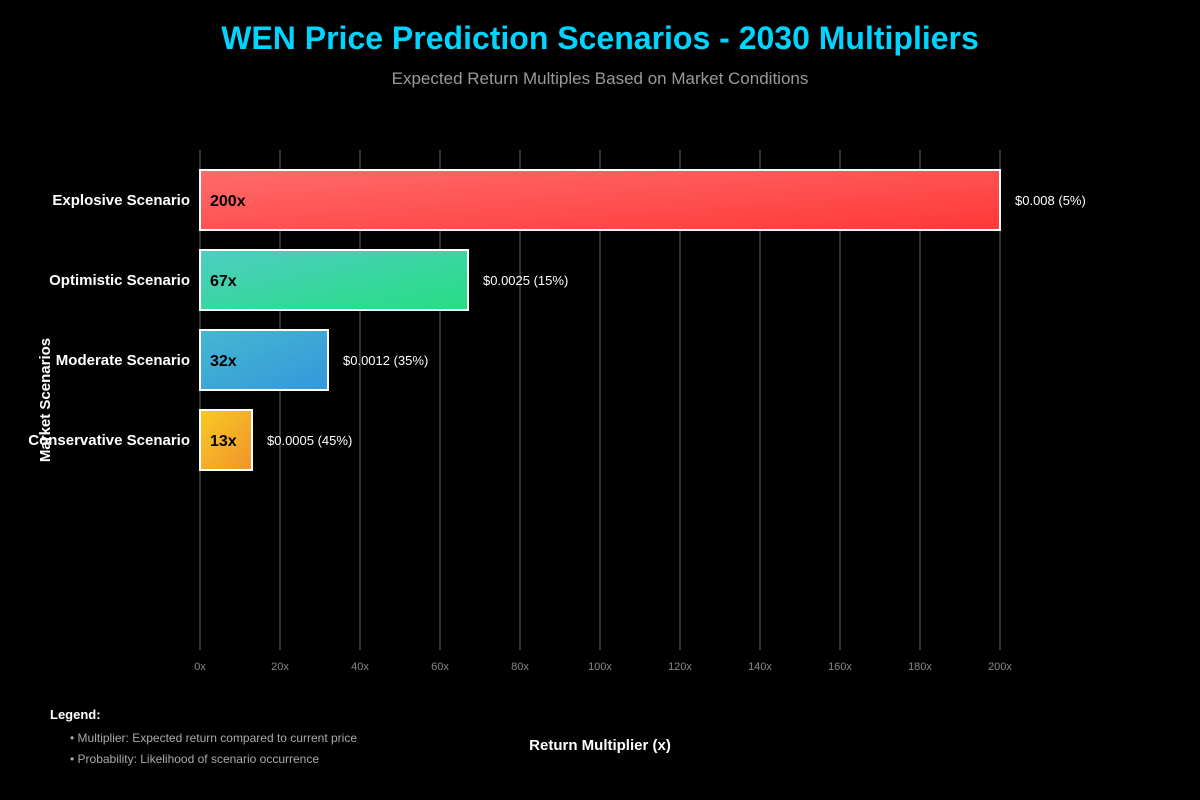 This screenshot has width=1200, height=800. What do you see at coordinates (1050, 200) in the screenshot?
I see `data-annotation: $0.008 (5%)` at bounding box center [1050, 200].